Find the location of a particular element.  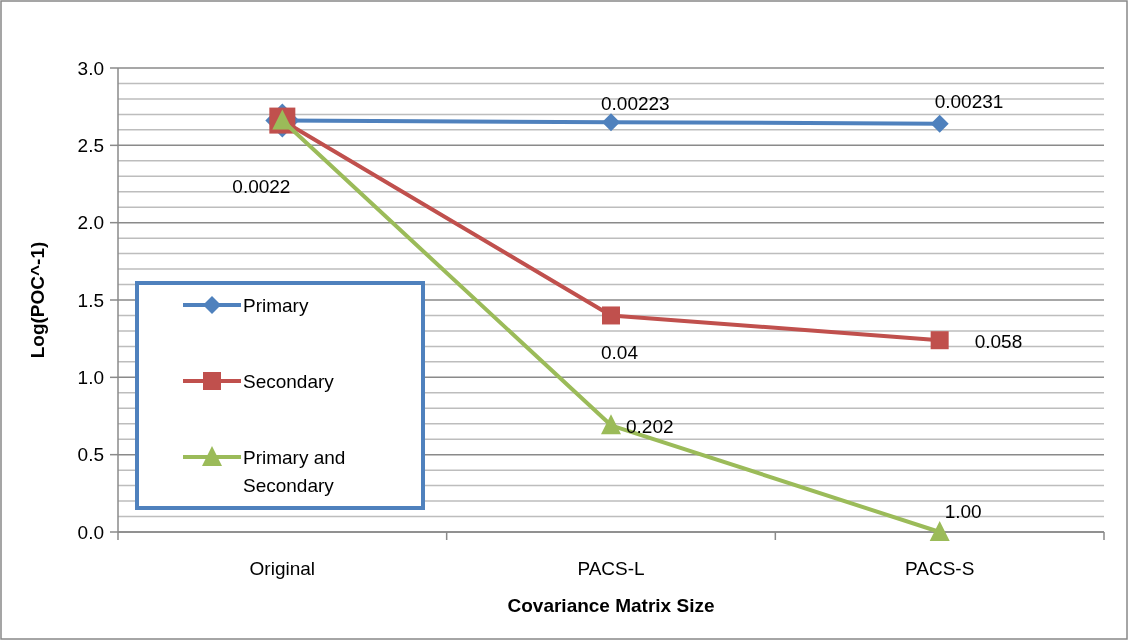

annotation: 1.00 is located at coordinates (963, 511).